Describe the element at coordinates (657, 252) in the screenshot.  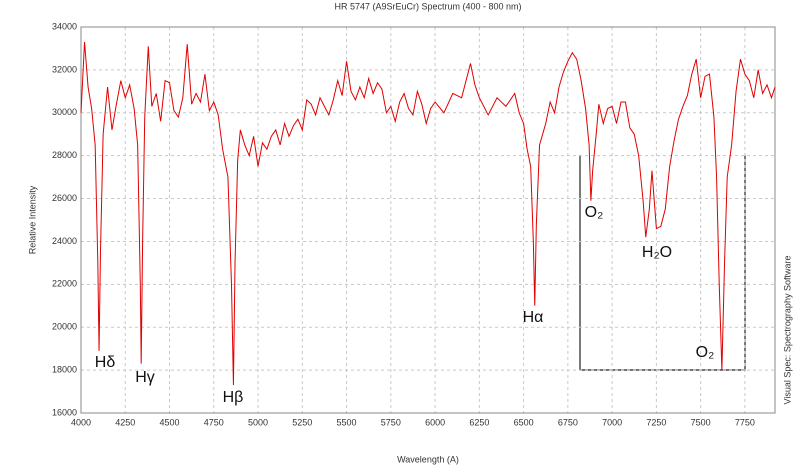
I see `line-annotation: H₂O` at that location.